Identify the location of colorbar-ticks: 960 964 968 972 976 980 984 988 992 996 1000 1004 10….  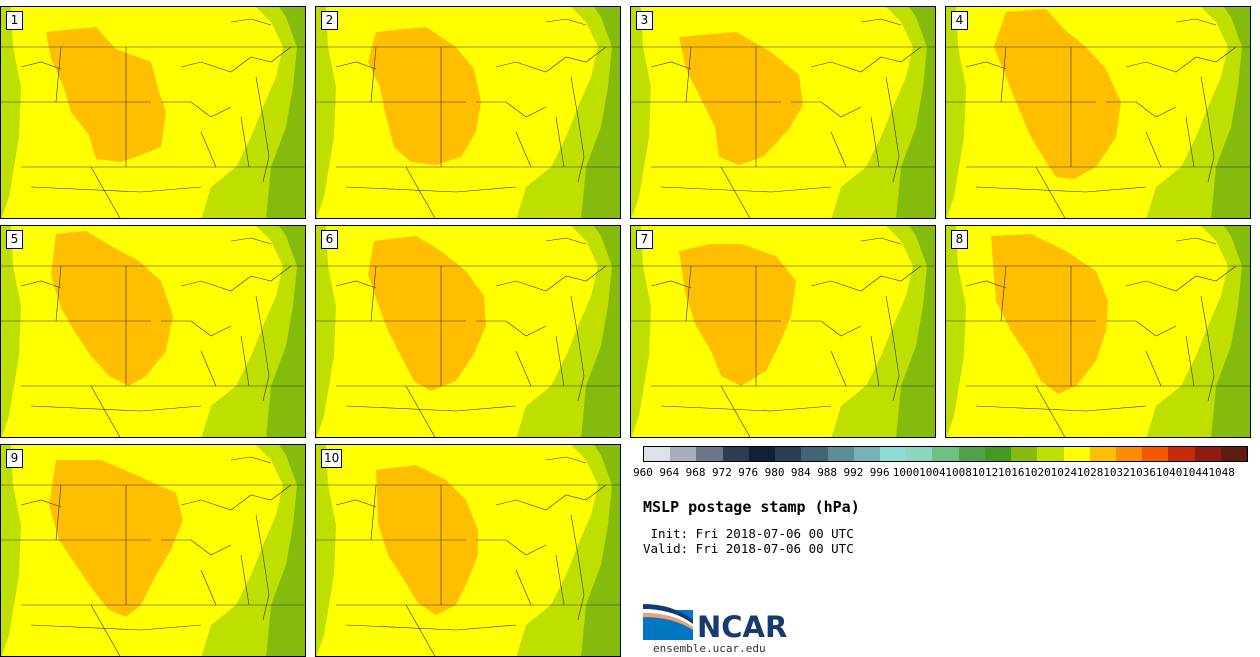
(940, 473).